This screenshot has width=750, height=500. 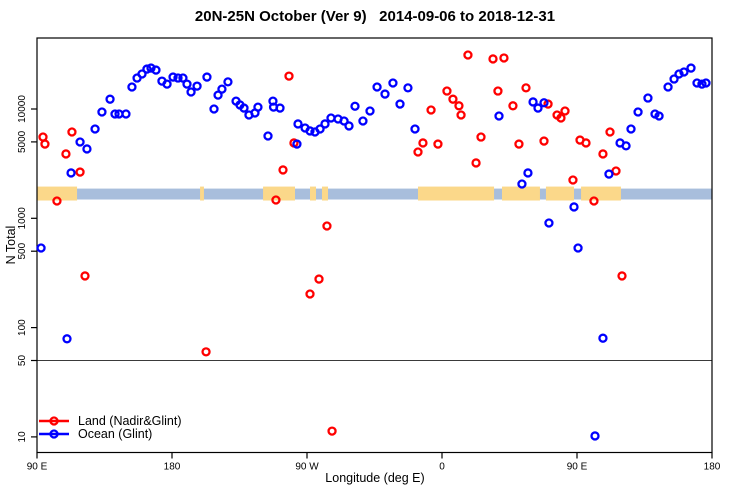 What do you see at coordinates (115, 433) in the screenshot?
I see `legend-label: Ocean (Glint)` at bounding box center [115, 433].